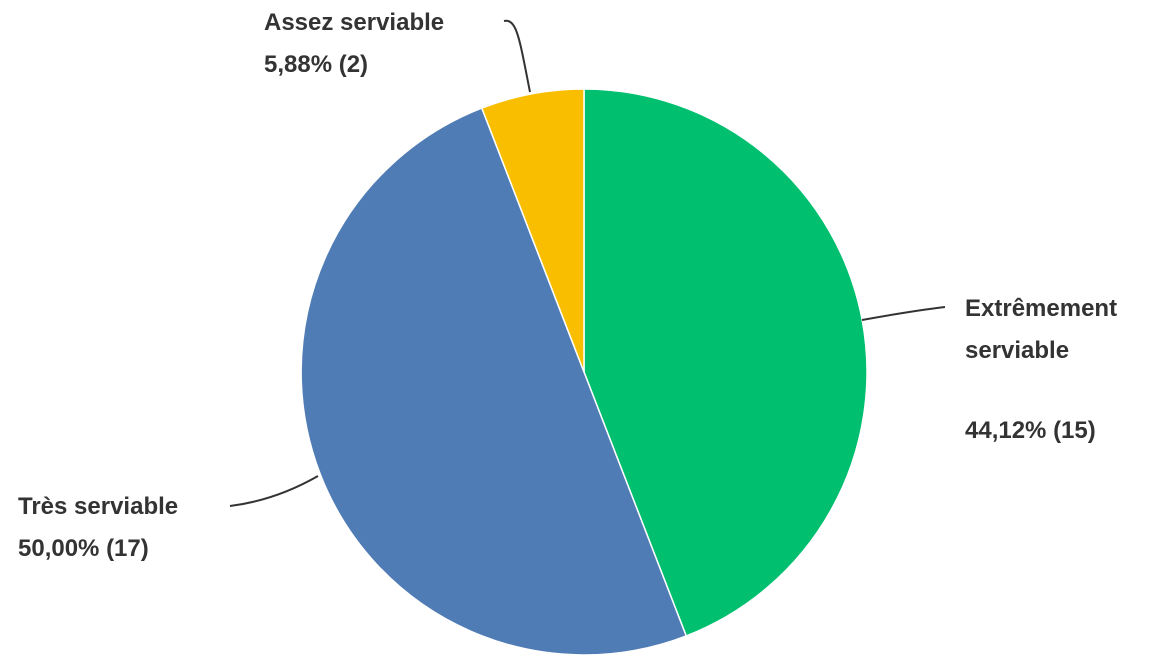  What do you see at coordinates (316, 64) in the screenshot?
I see `value-assez-serviable: 5,88% (2)` at bounding box center [316, 64].